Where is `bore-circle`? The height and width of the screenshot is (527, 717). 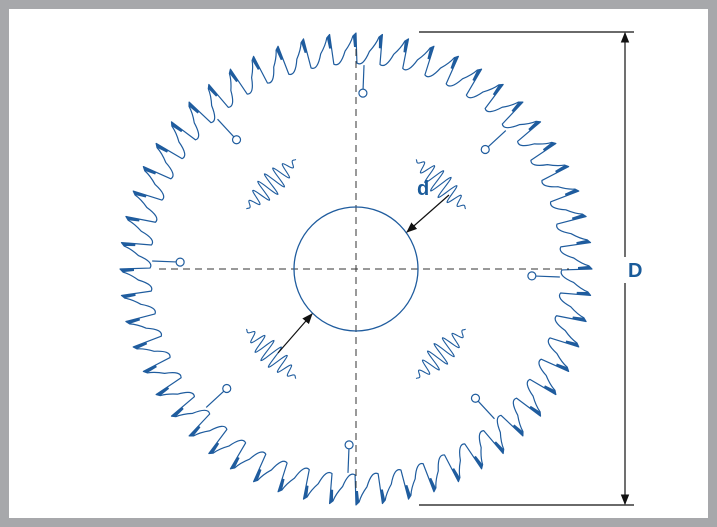
bore-circle is located at coordinates (356, 269).